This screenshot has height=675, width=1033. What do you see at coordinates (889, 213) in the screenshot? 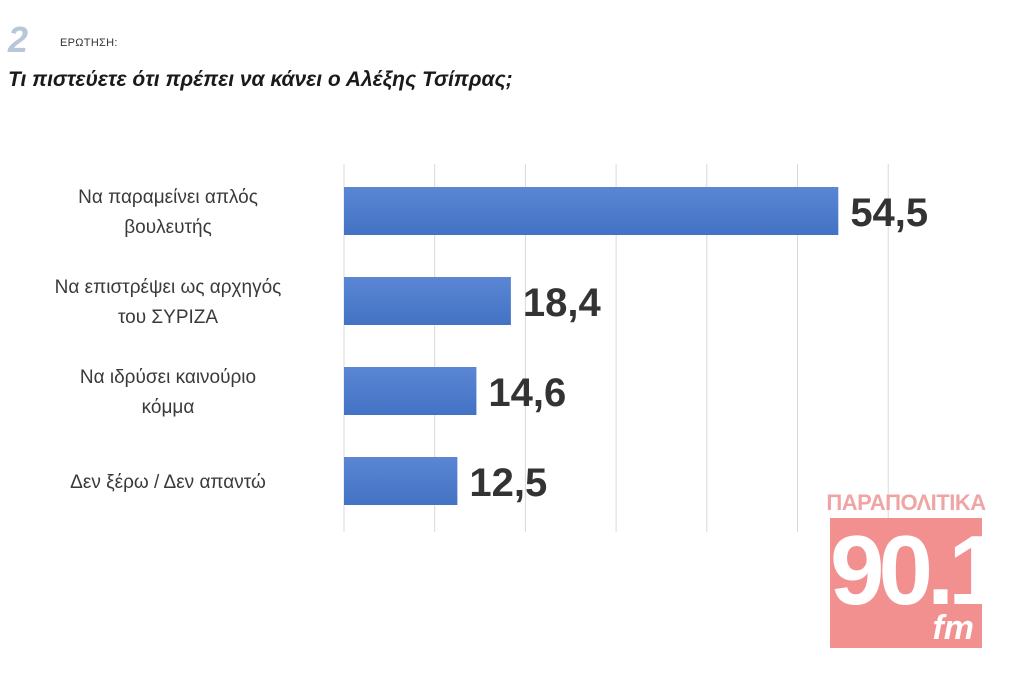
I see `value-label-0: 54,5` at bounding box center [889, 213].